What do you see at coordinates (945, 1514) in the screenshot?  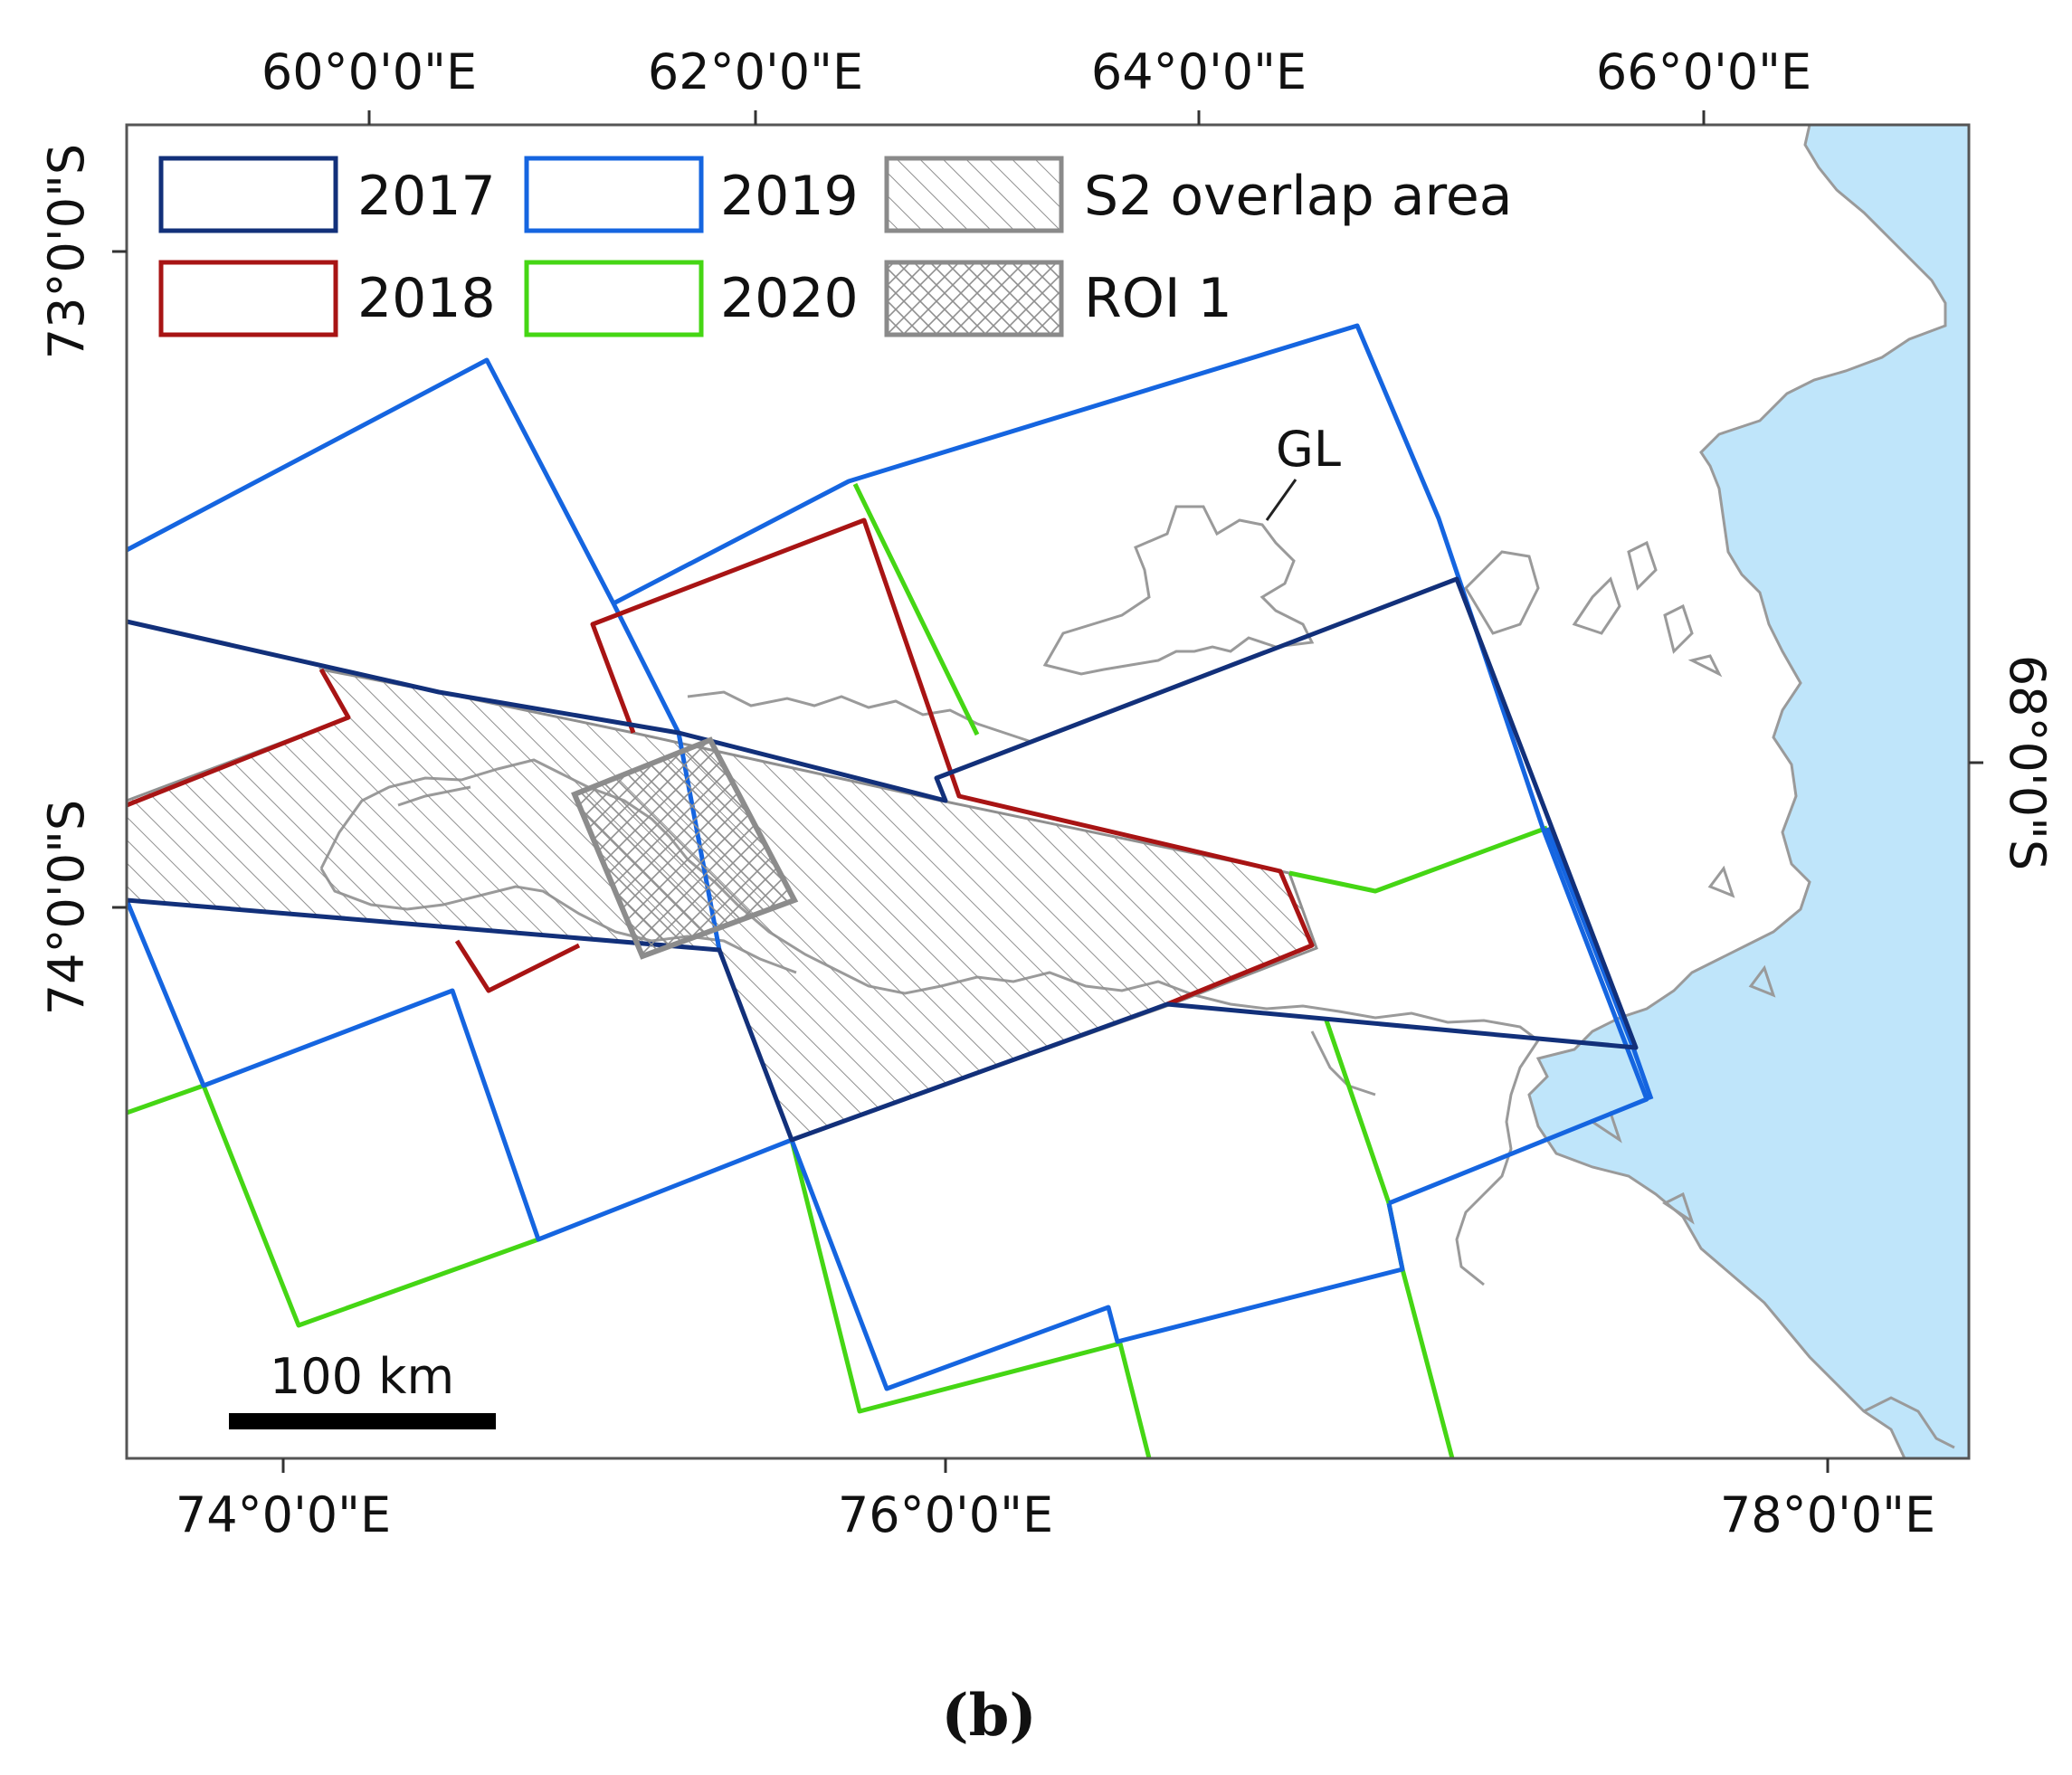 I see `bottom-tick-76e: 76°0'0"E` at bounding box center [945, 1514].